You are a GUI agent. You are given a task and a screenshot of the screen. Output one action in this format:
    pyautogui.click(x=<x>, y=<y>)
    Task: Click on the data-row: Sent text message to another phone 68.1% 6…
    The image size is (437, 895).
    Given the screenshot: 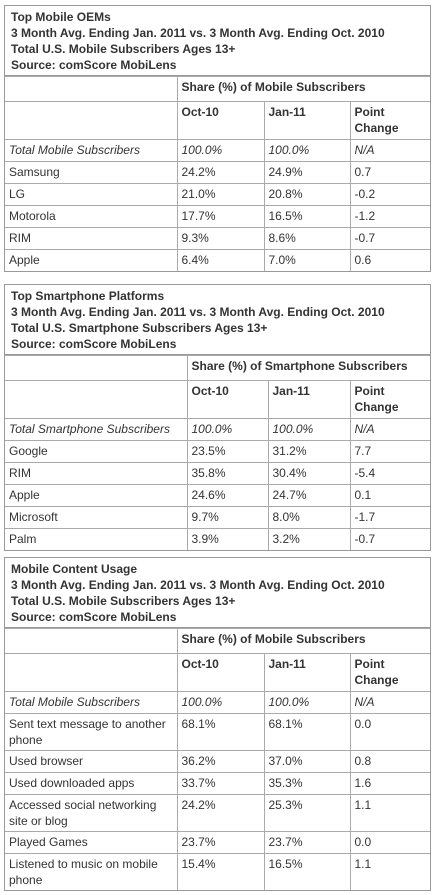 What is the action you would take?
    pyautogui.click(x=217, y=732)
    